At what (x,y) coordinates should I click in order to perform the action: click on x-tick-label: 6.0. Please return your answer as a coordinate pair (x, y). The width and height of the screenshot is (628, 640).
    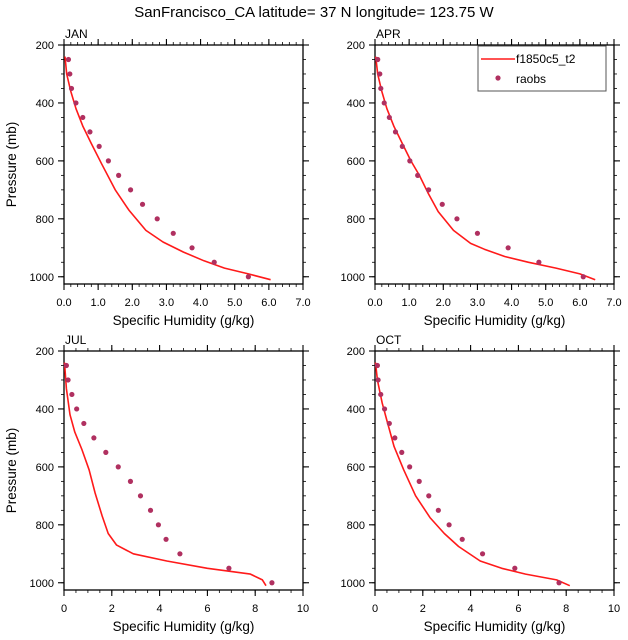
    Looking at the image, I should click on (579, 303).